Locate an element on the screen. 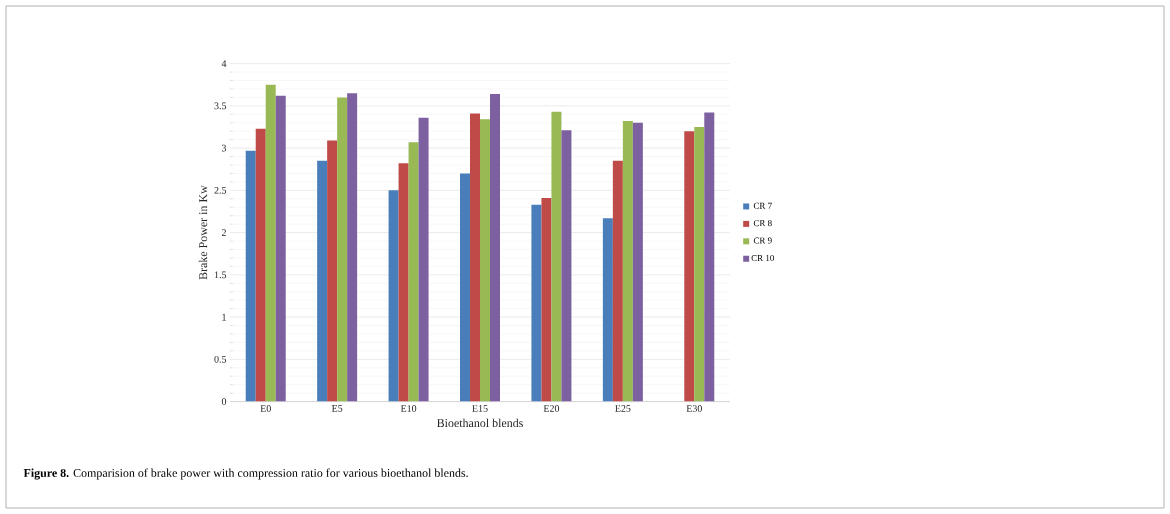 This screenshot has height=514, width=1170. x-tick-label: E30 is located at coordinates (694, 408).